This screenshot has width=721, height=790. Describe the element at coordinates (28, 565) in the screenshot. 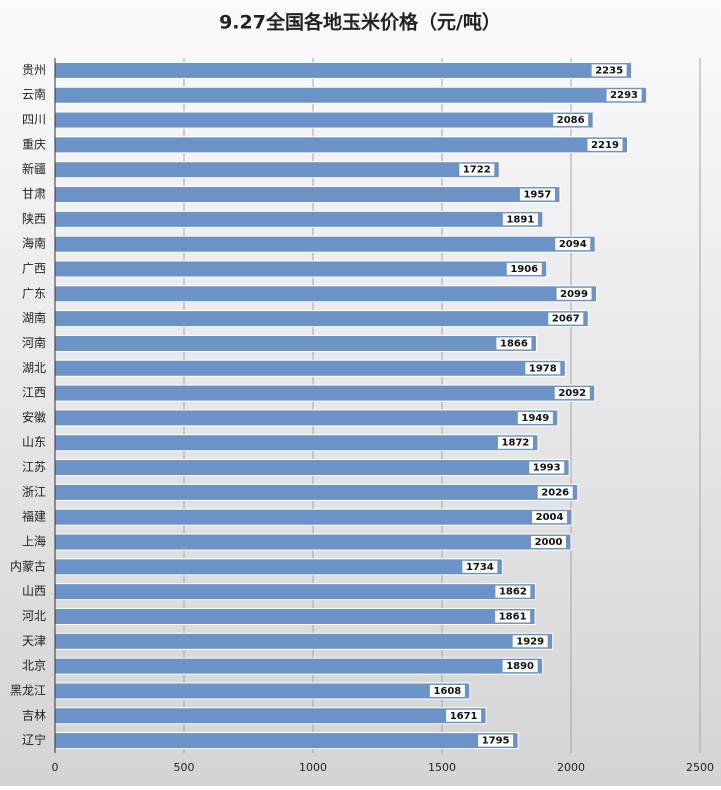

I see `y-tick-label: 内蒙古` at that location.